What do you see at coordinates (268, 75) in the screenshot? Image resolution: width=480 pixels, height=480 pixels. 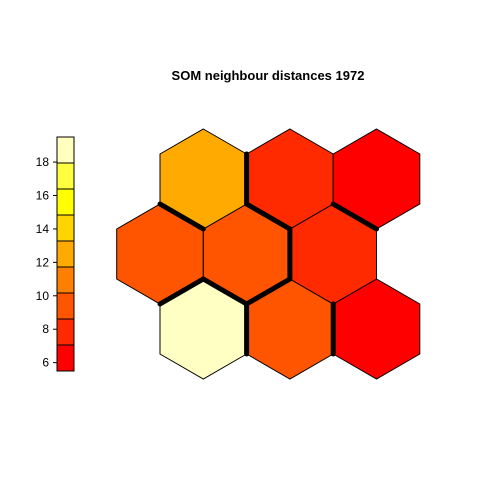 I see `chart-title: SOM neighbour distances 1972` at bounding box center [268, 75].